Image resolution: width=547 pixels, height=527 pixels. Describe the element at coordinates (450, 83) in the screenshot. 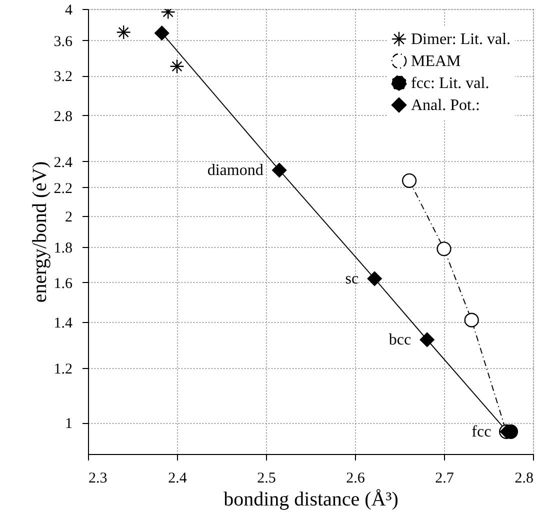

I see `legend-label: fcc: Lit. val.` at that location.